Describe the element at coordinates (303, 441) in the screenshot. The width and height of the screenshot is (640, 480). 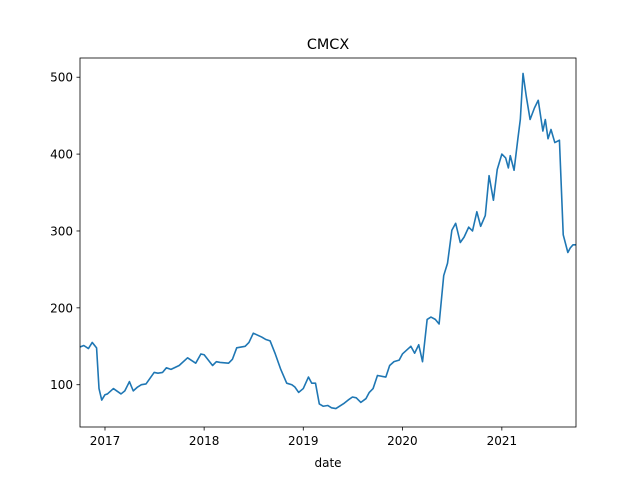
I see `x-tick-label: 2019` at that location.